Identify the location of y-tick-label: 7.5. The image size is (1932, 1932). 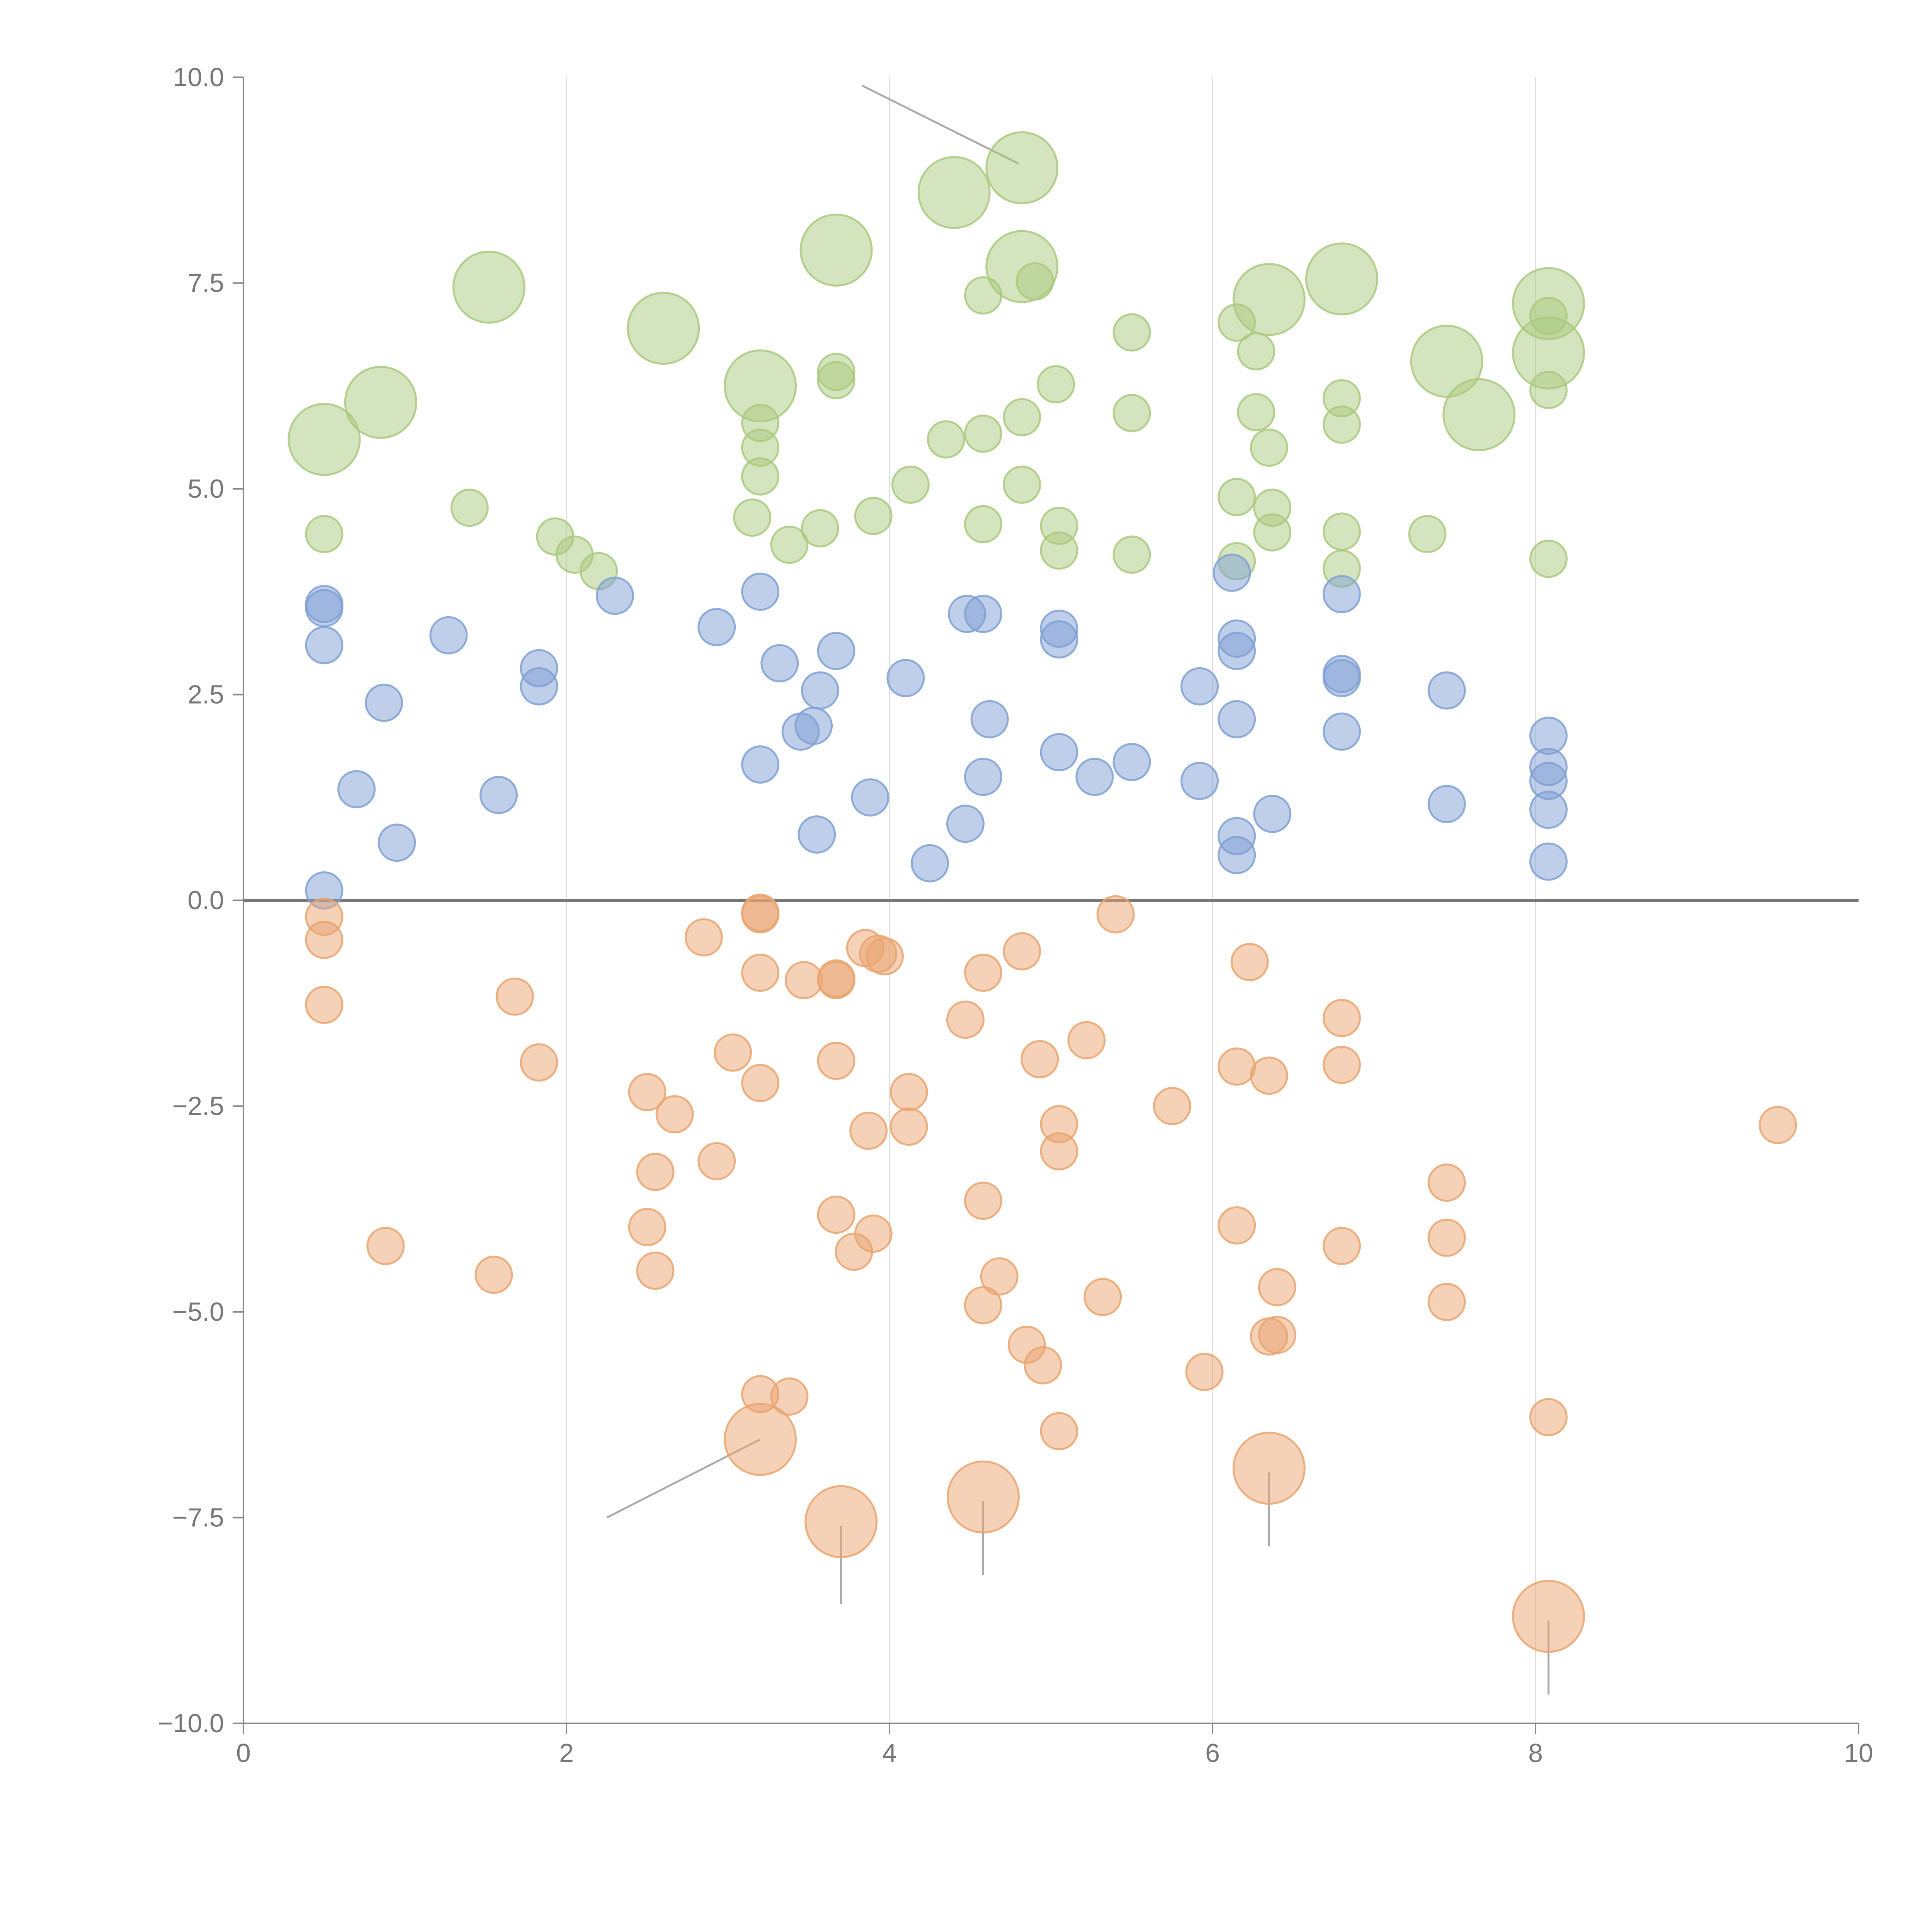
(205, 284).